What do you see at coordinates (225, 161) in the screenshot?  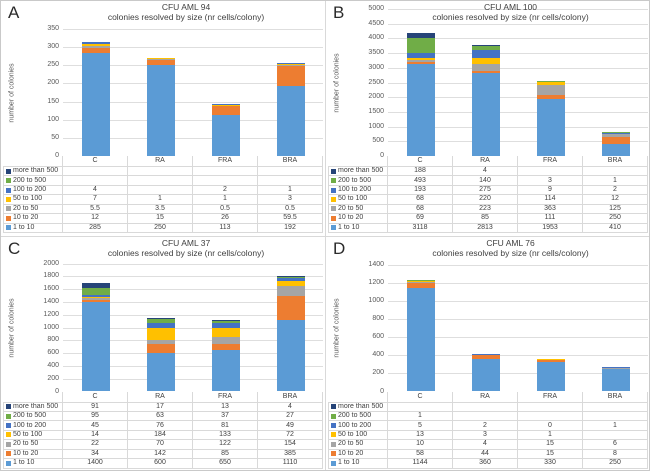 I see `category-header-cell: FRA` at bounding box center [225, 161].